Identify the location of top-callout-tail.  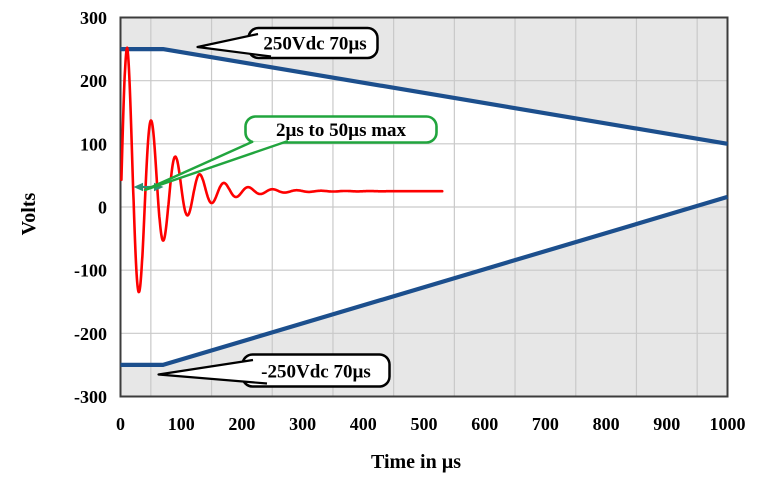
(234, 45).